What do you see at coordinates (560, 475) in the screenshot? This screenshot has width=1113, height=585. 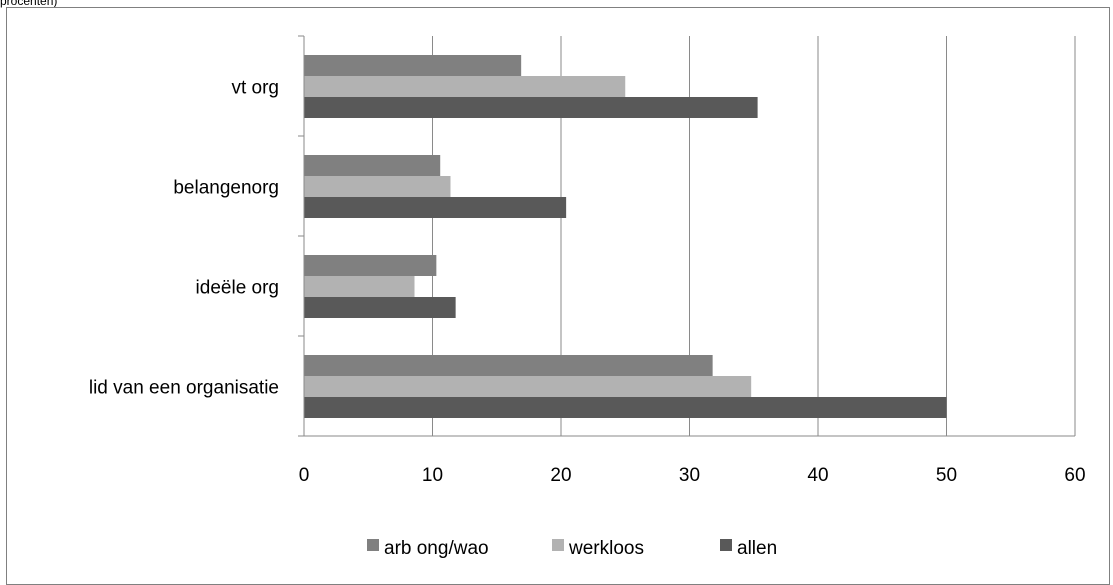 I see `x-tick-label: 20` at bounding box center [560, 475].